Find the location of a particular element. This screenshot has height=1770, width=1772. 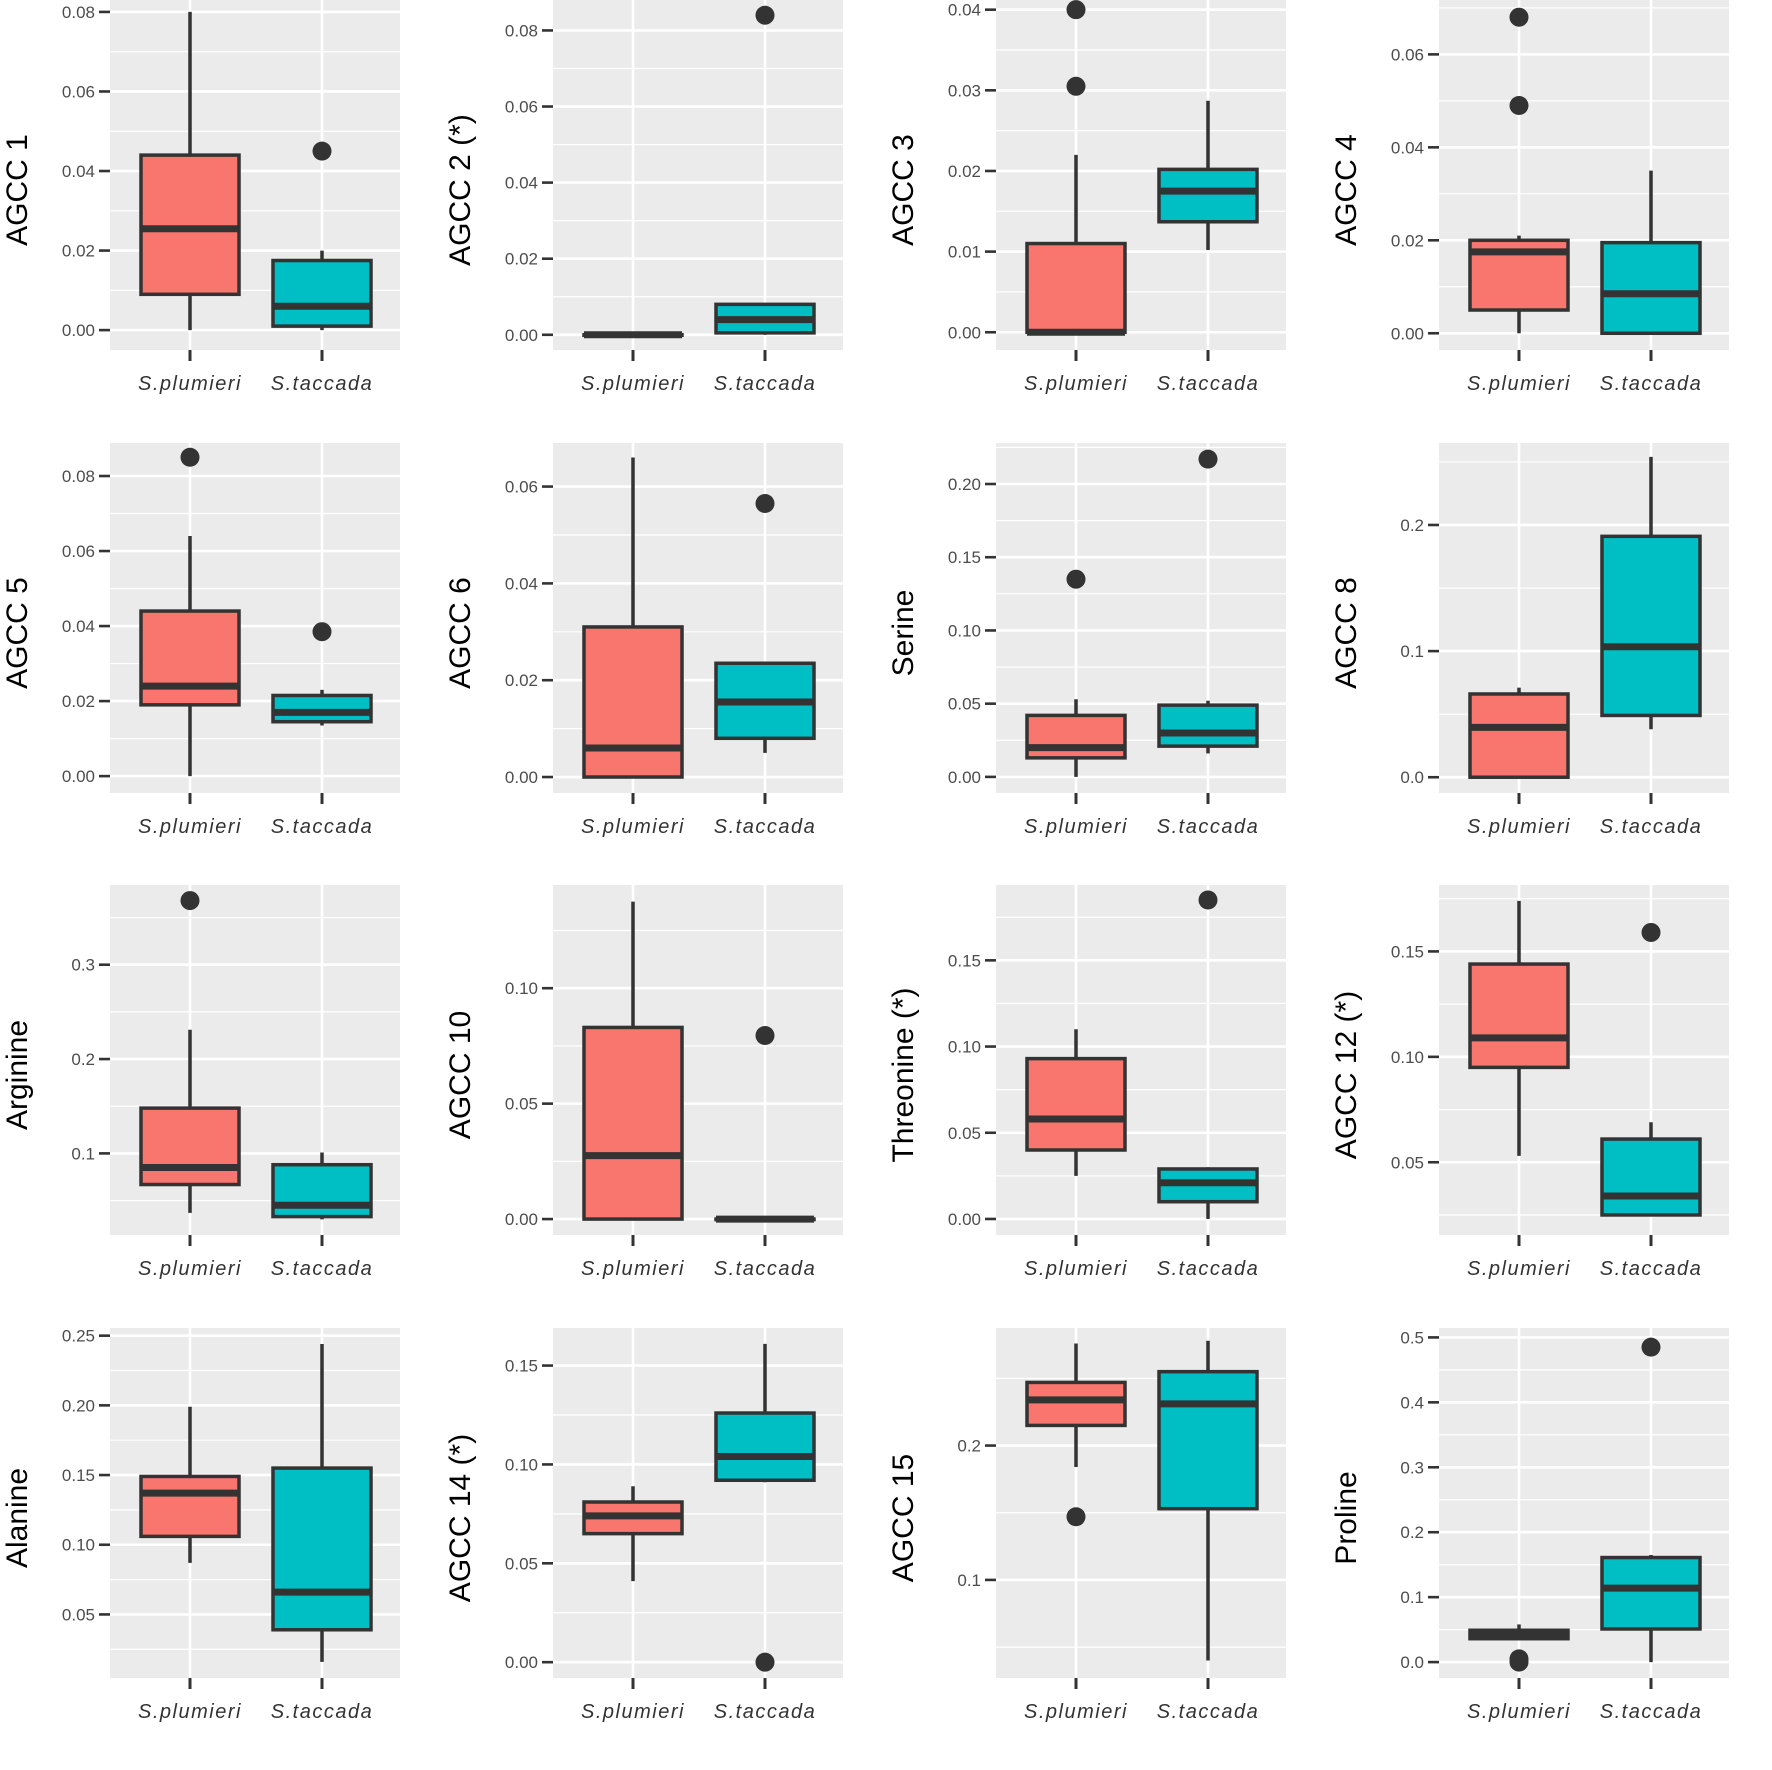

y-axis-title: AGCC 15 is located at coordinates (903, 1517).